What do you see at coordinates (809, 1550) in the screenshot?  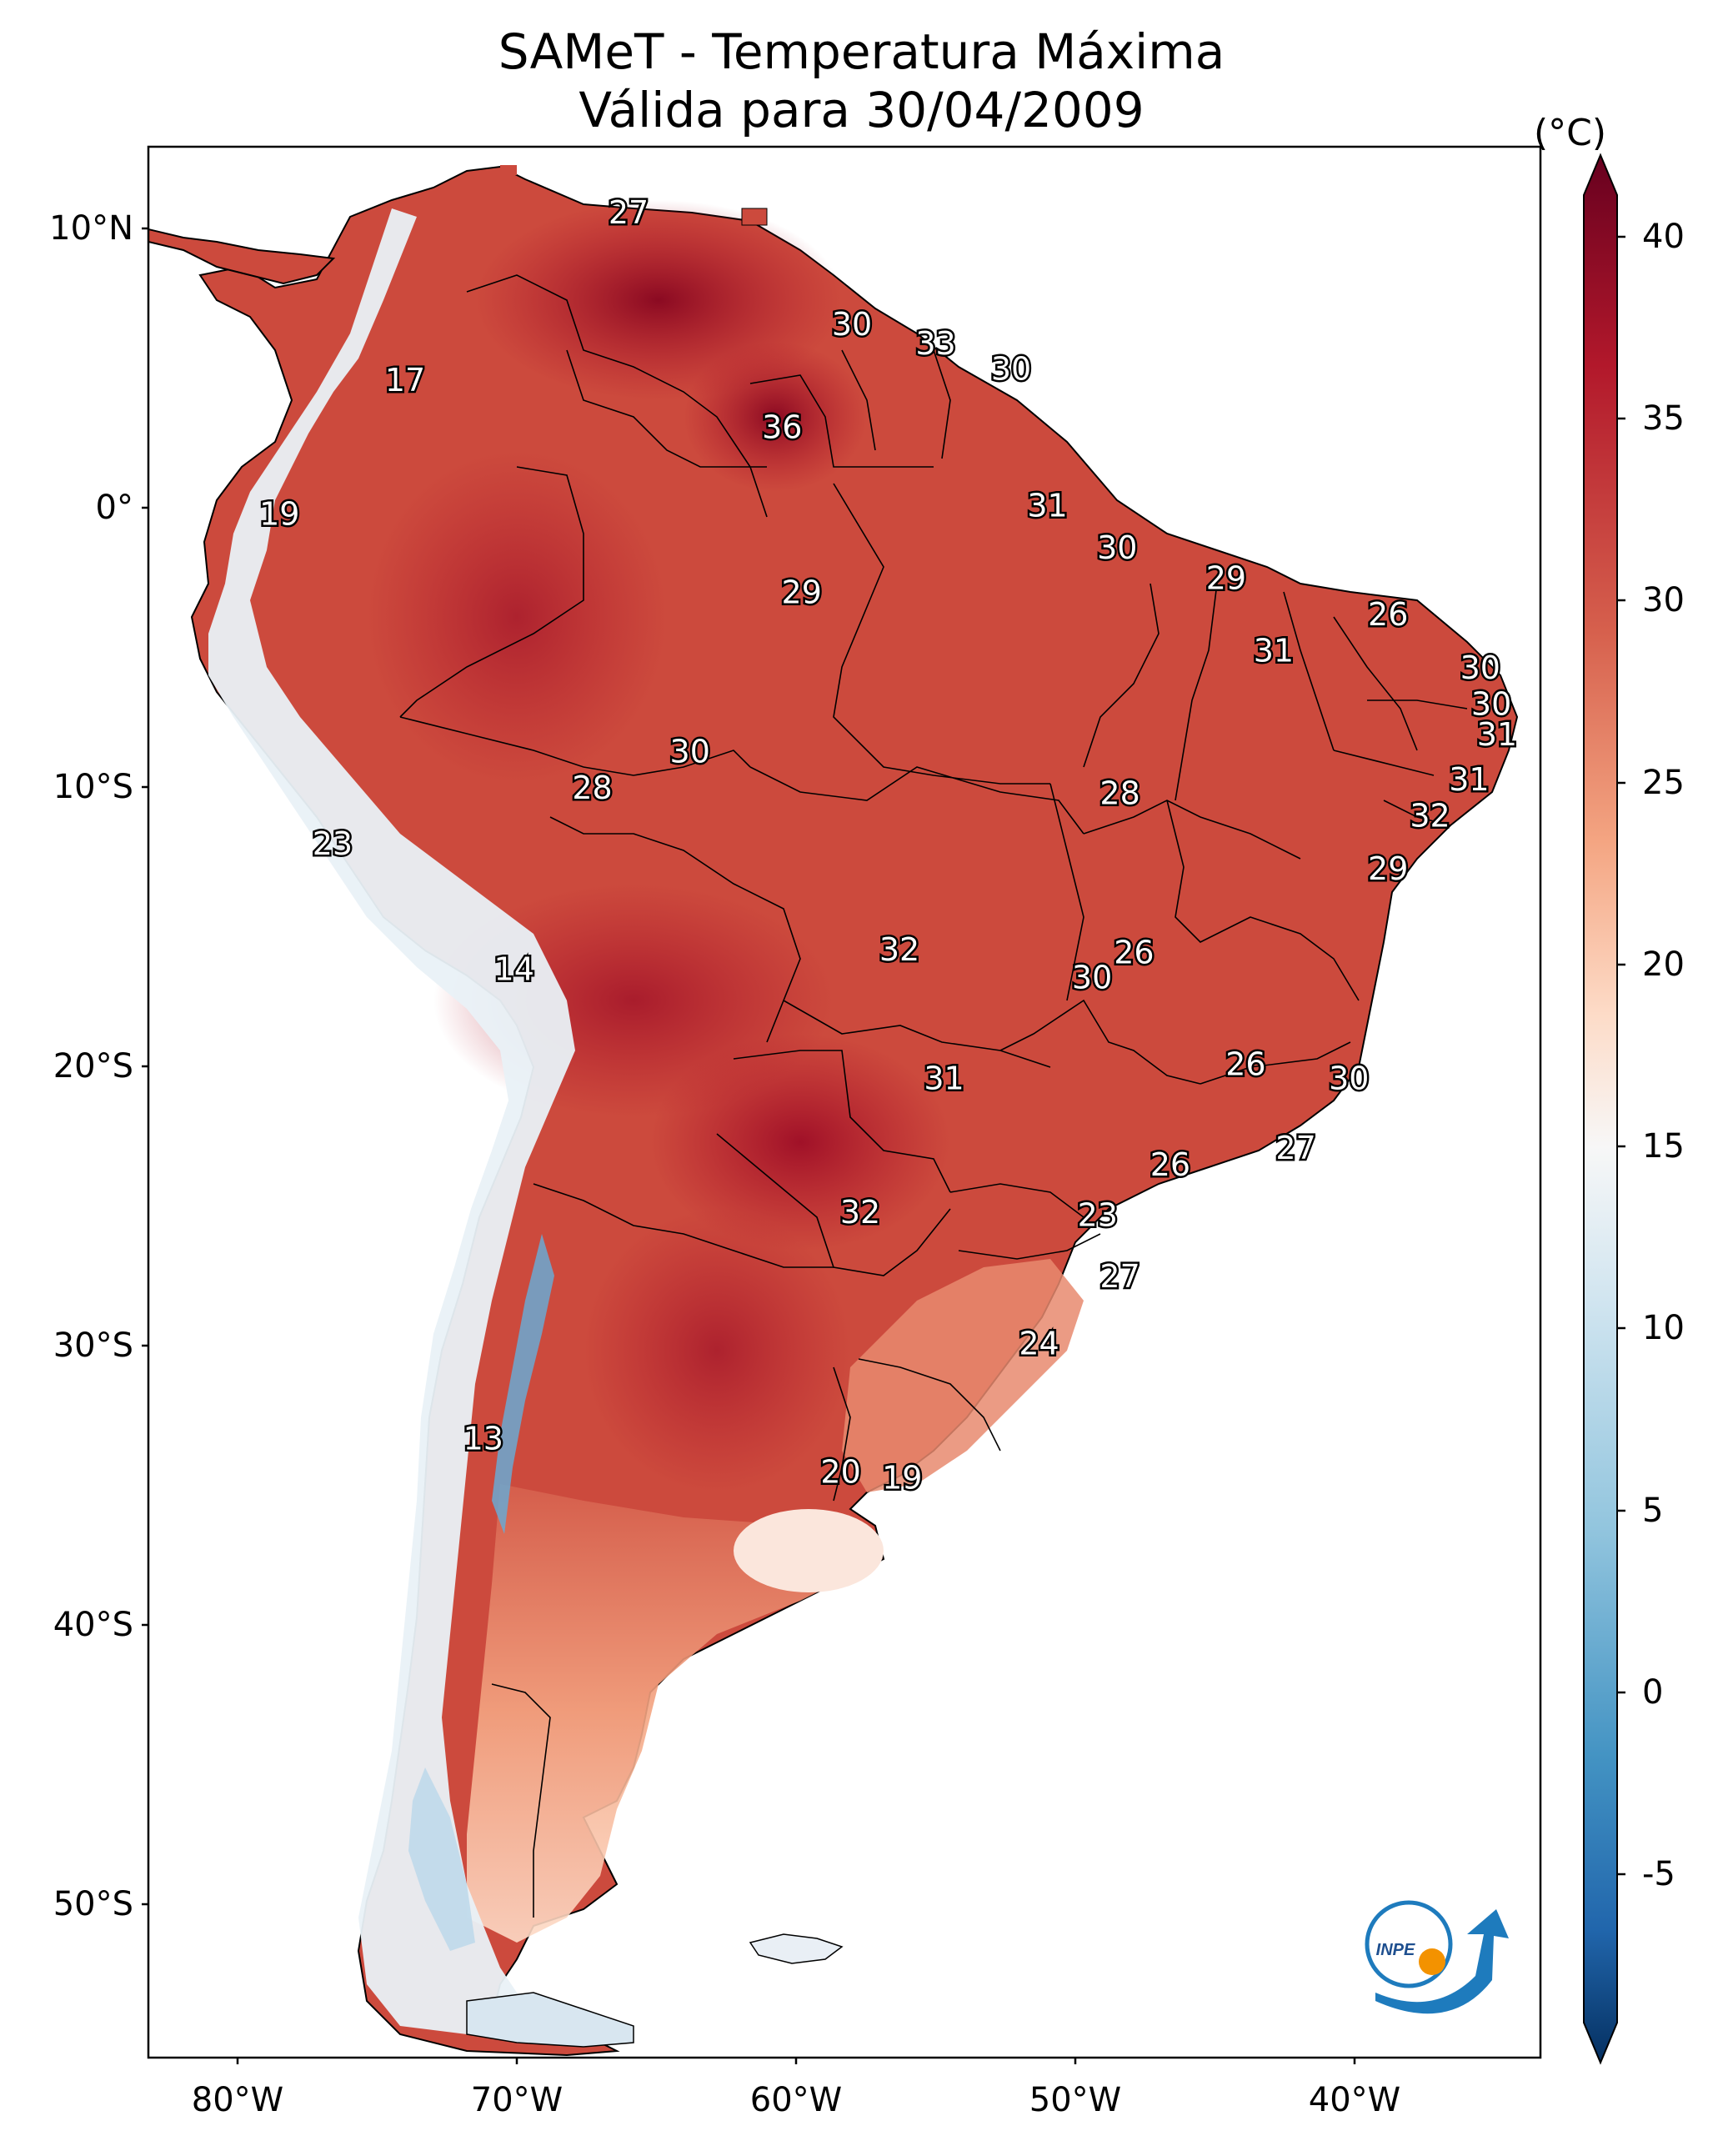 I see `cool-zone-buenos-aires` at bounding box center [809, 1550].